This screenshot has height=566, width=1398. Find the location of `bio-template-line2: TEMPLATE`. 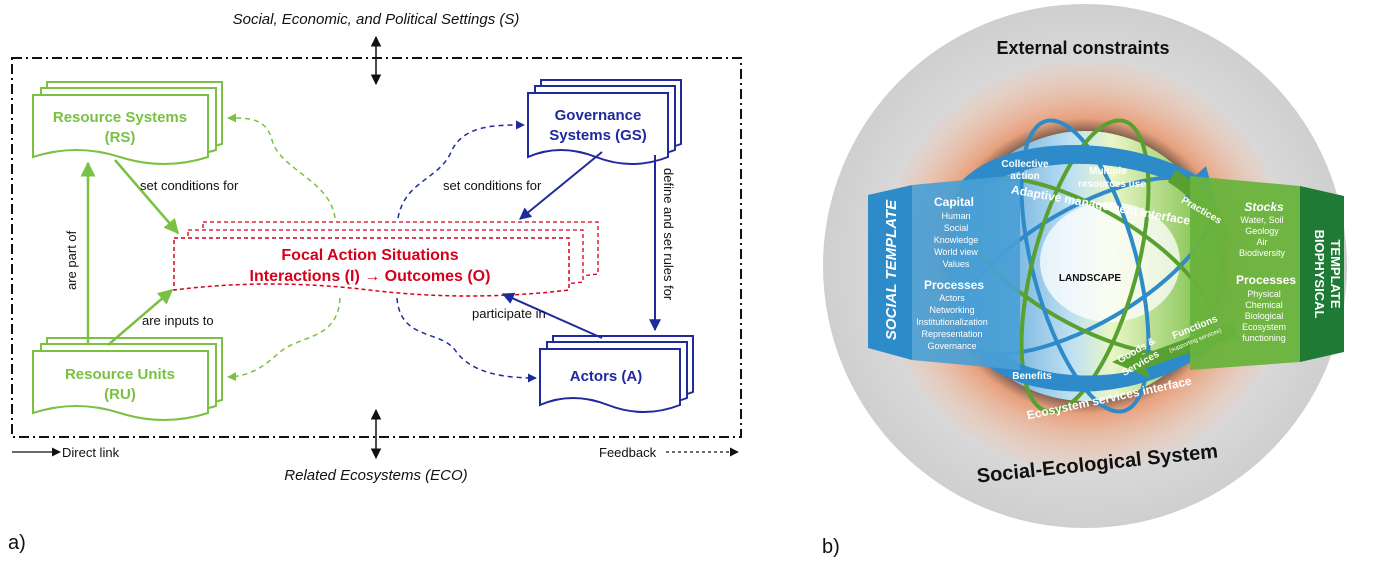

bio-template-line2: TEMPLATE is located at coordinates (1335, 273).